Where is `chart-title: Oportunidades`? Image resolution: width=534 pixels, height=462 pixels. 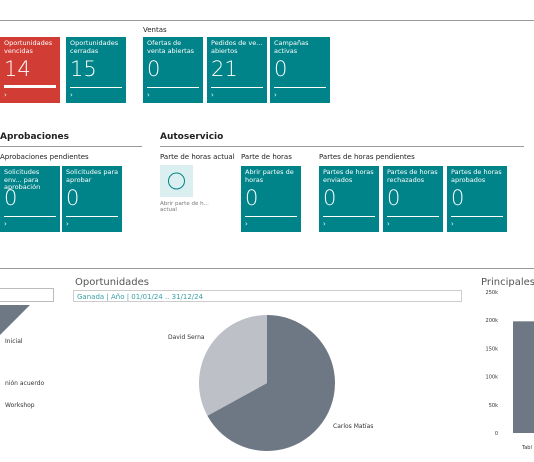
chart-title: Oportunidades is located at coordinates (112, 282).